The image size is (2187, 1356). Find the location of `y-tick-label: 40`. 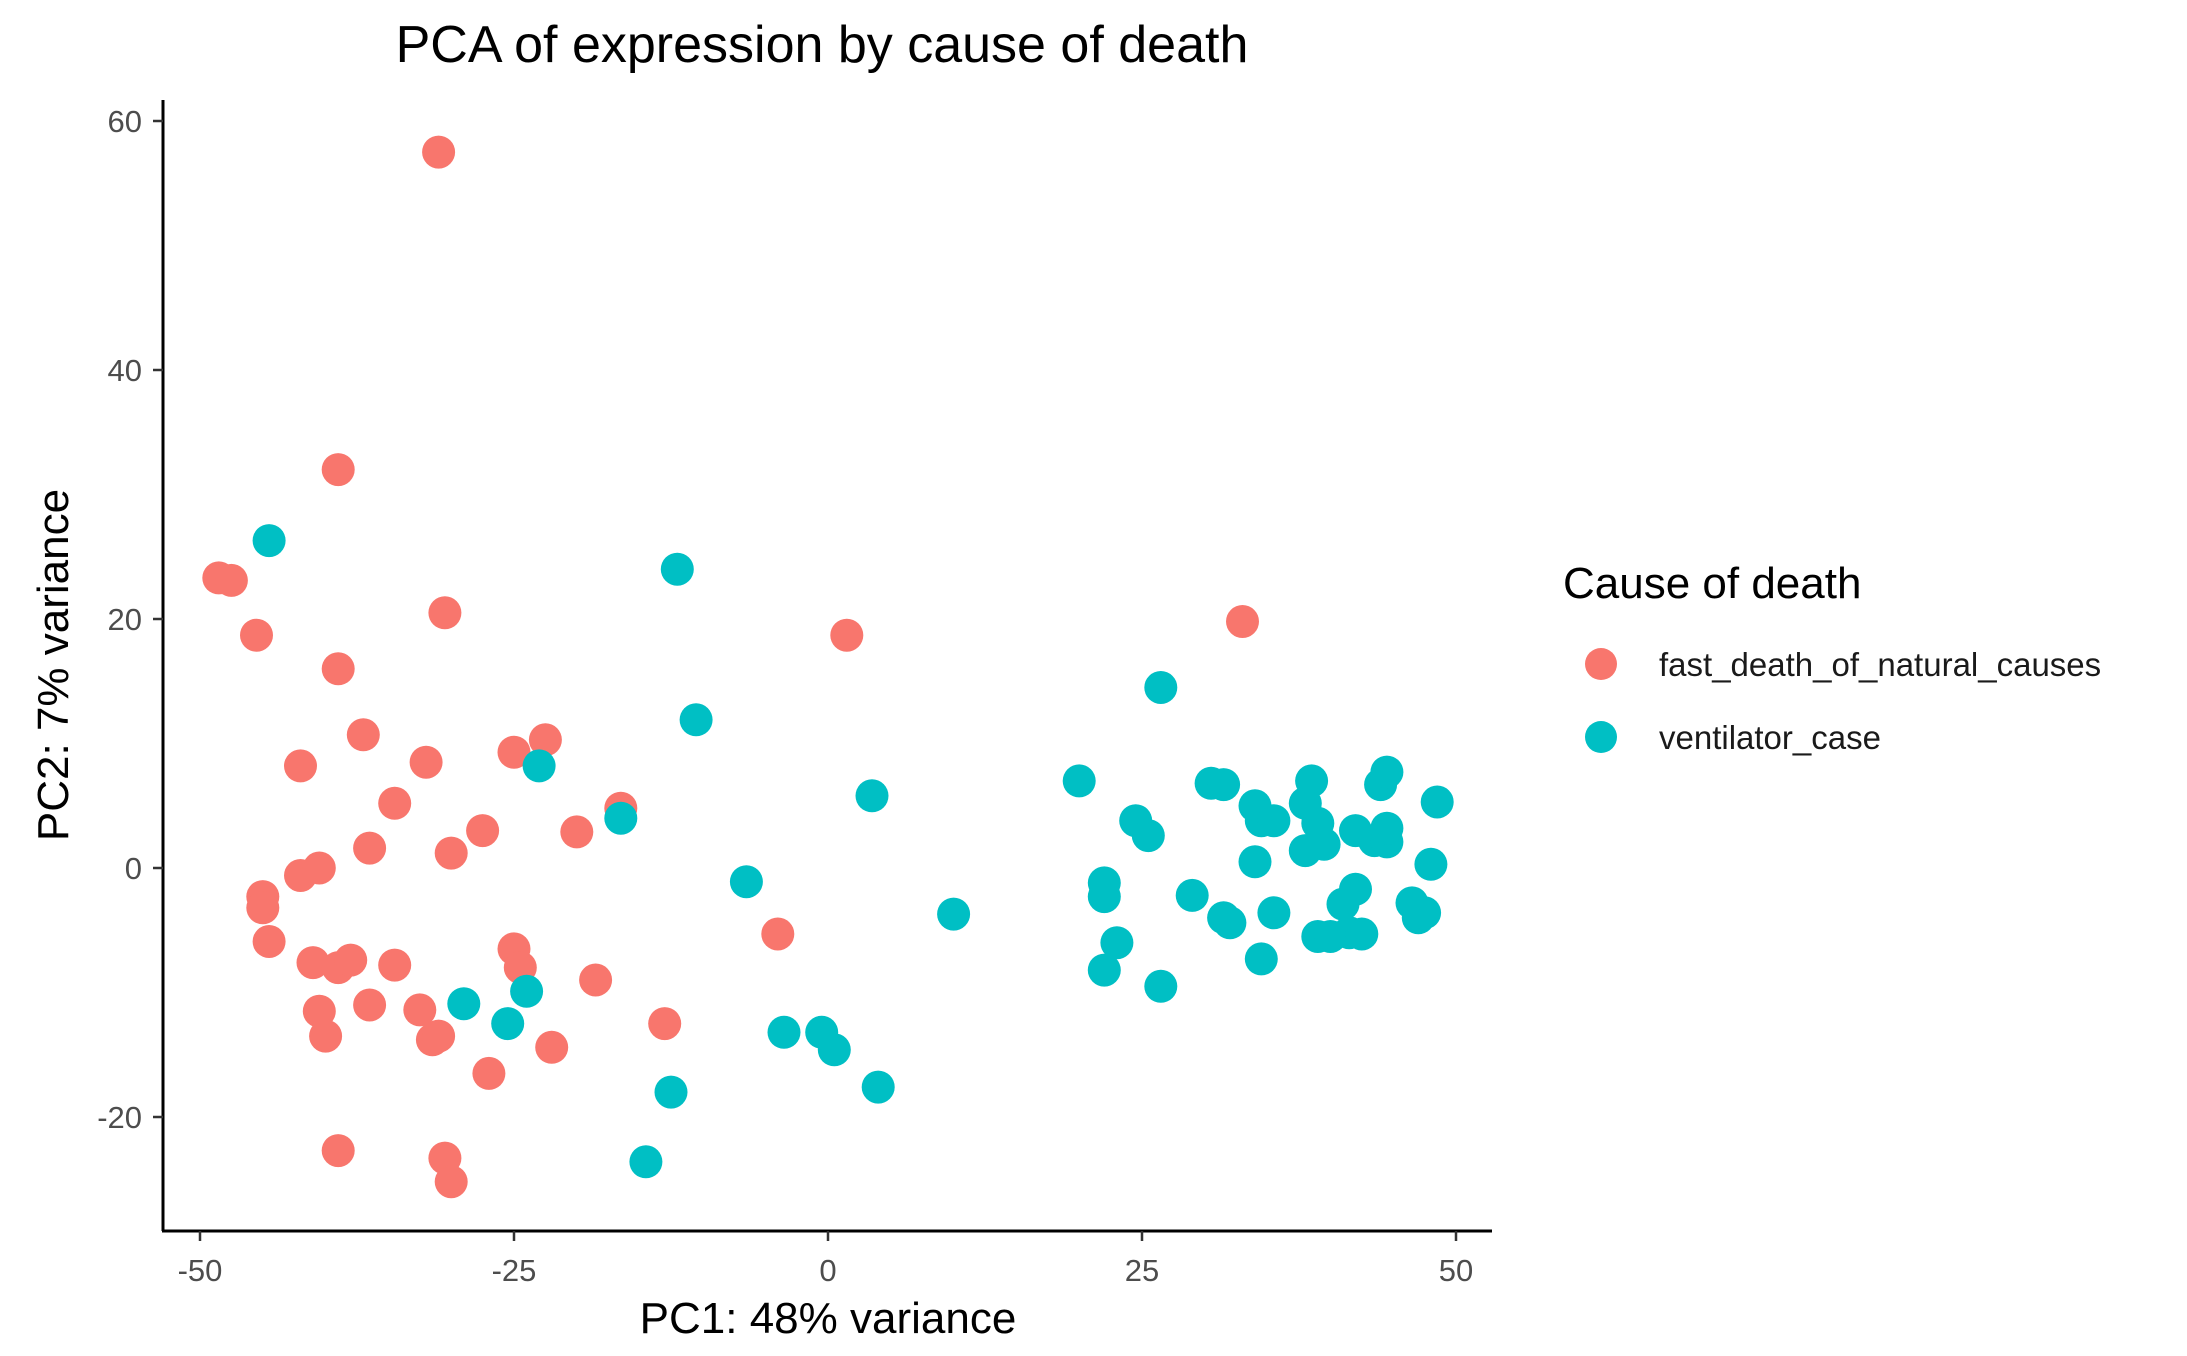

y-tick-label: 40 is located at coordinates (125, 370).